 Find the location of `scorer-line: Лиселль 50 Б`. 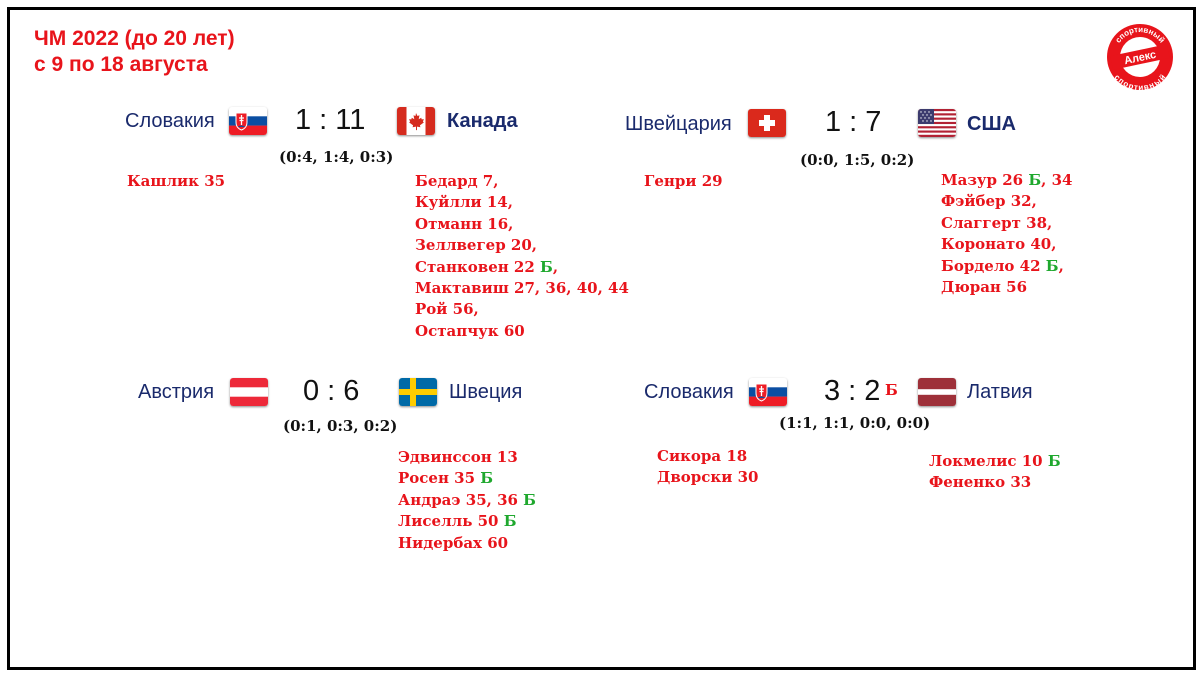

scorer-line: Лиселль 50 Б is located at coordinates (467, 521).